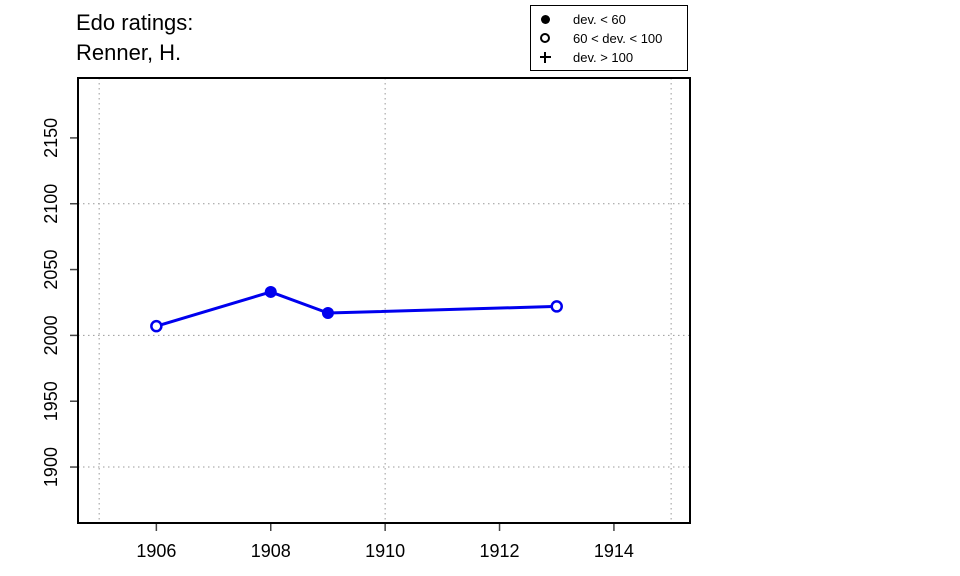  What do you see at coordinates (51, 467) in the screenshot?
I see `y-tick-label: 1900` at bounding box center [51, 467].